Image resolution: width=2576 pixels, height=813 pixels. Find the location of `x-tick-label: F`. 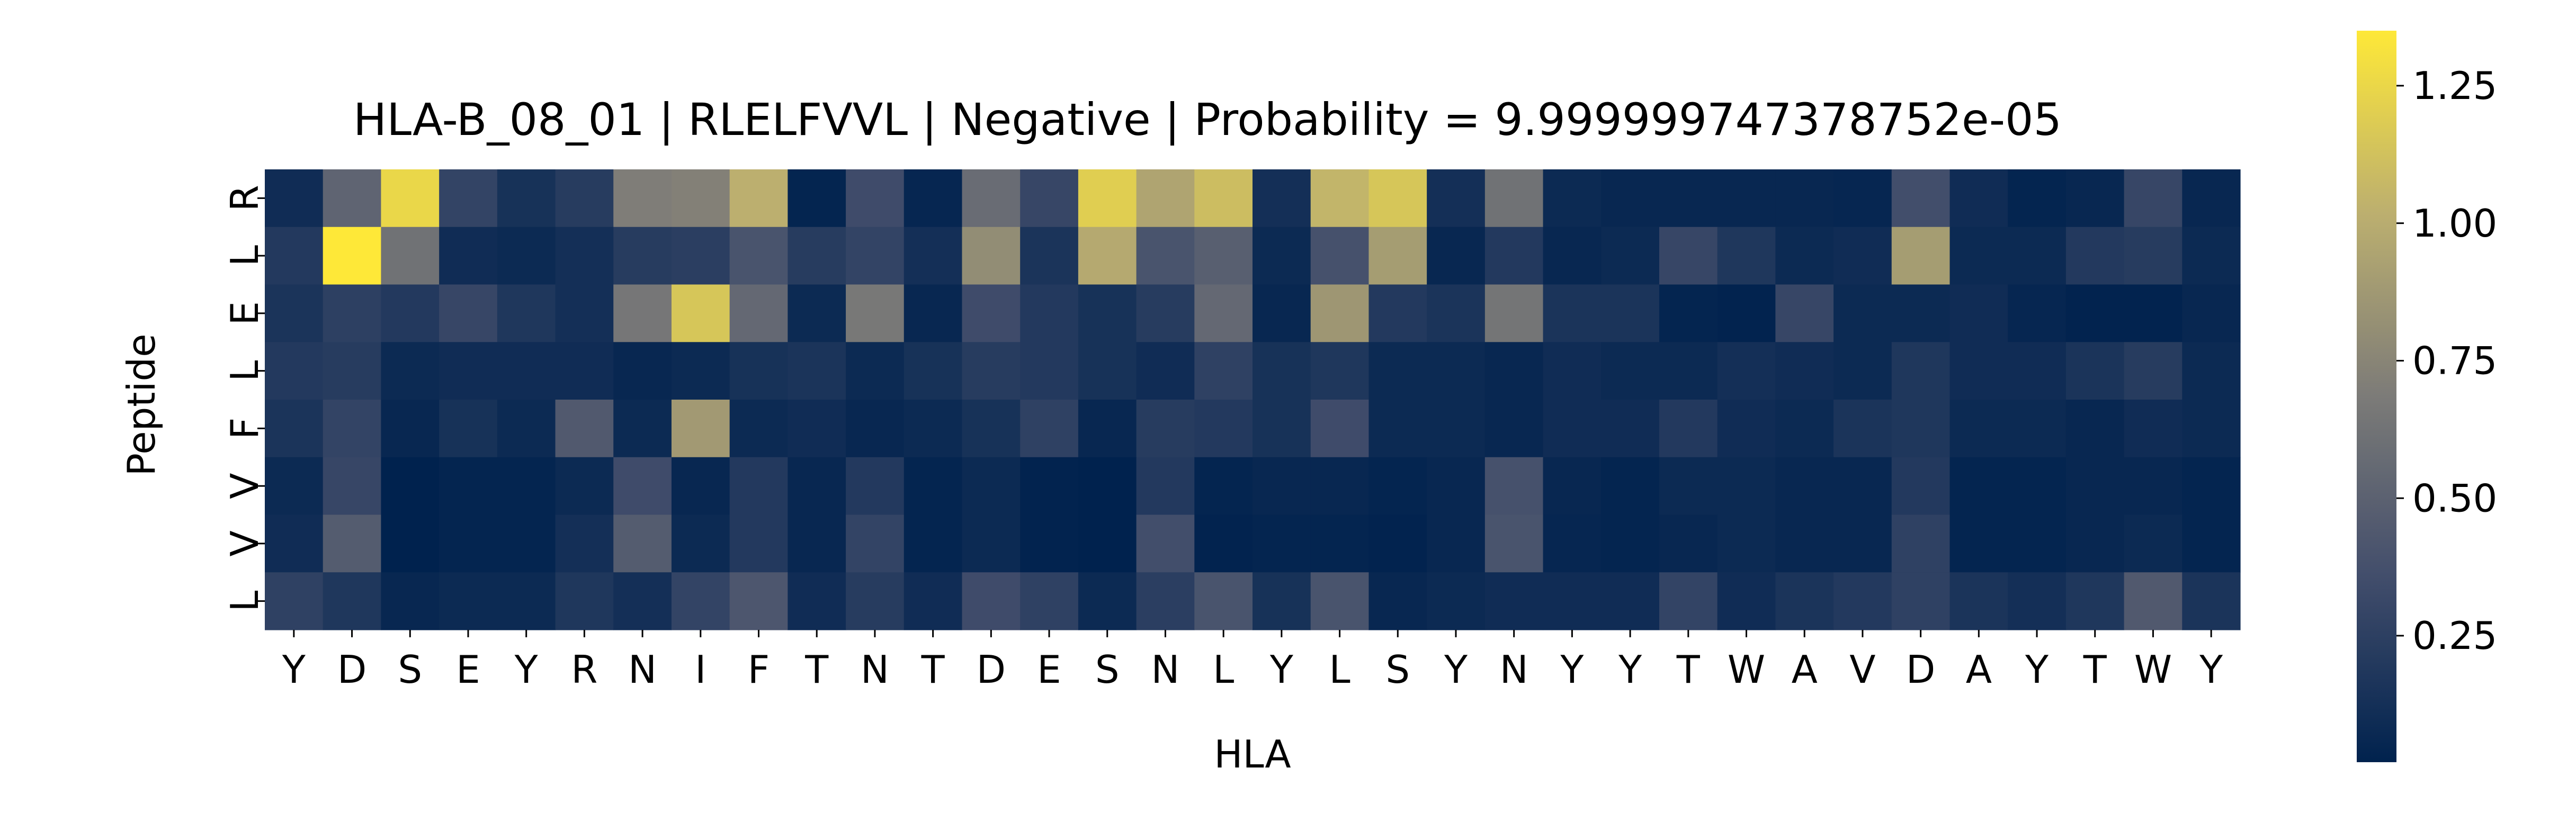

x-tick-label: F is located at coordinates (759, 669).